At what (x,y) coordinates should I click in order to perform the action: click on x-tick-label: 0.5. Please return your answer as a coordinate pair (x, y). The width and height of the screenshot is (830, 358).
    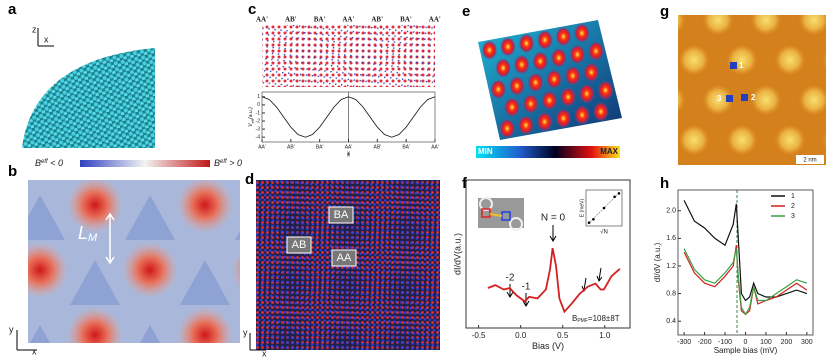
    Looking at the image, I should click on (563, 335).